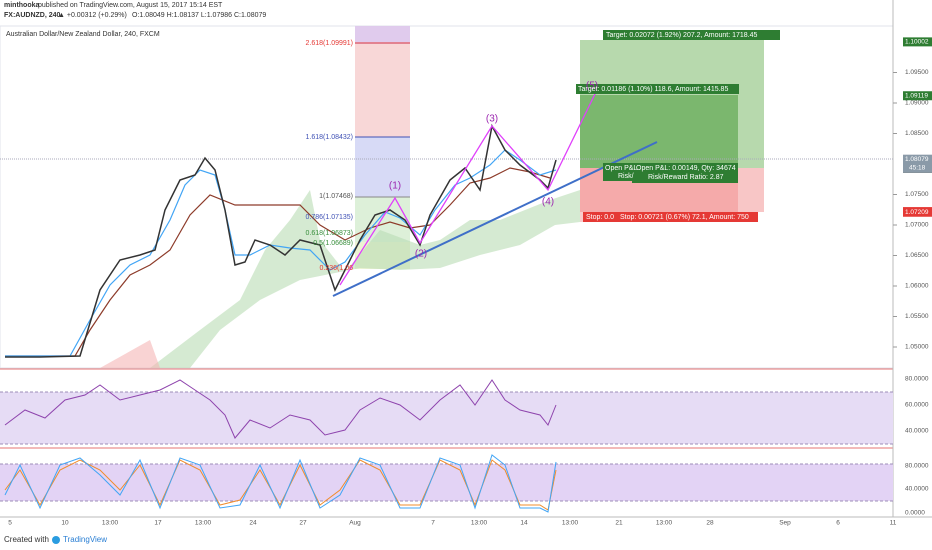 The image size is (932, 550). I want to click on price-tick-label: 1.05000, so click(917, 347).